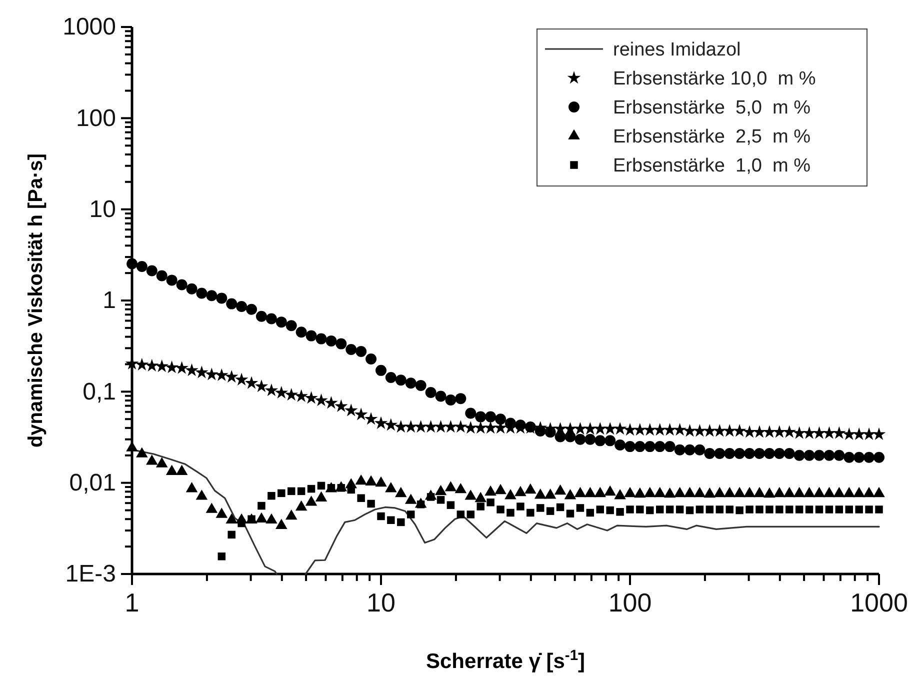 This screenshot has height=690, width=913. What do you see at coordinates (381, 603) in the screenshot?
I see `x-tick-label: 10` at bounding box center [381, 603].